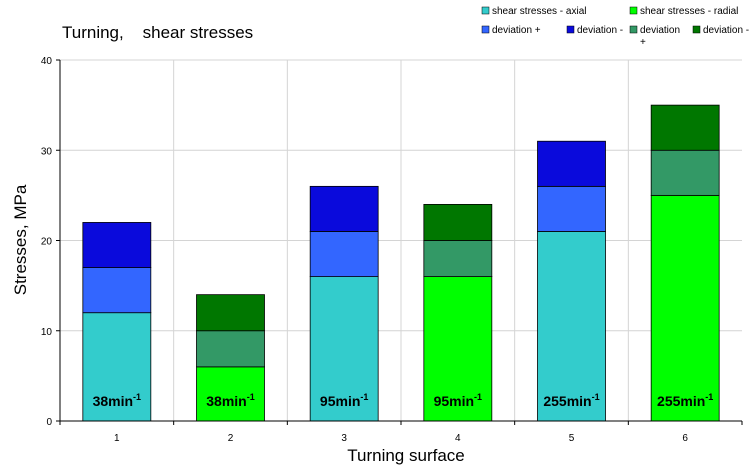 This screenshot has width=756, height=470. Describe the element at coordinates (643, 42) in the screenshot. I see `legend-label-line2: +` at that location.